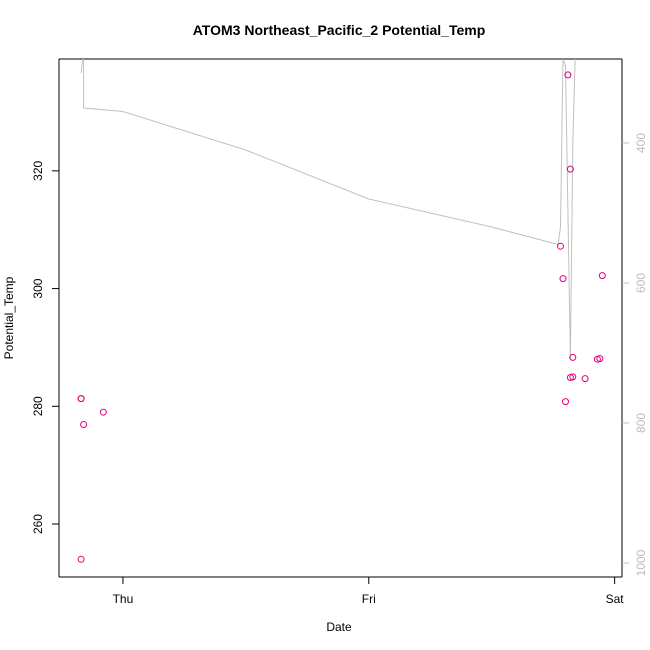  Describe the element at coordinates (369, 599) in the screenshot. I see `x-tick-label: Fri` at that location.